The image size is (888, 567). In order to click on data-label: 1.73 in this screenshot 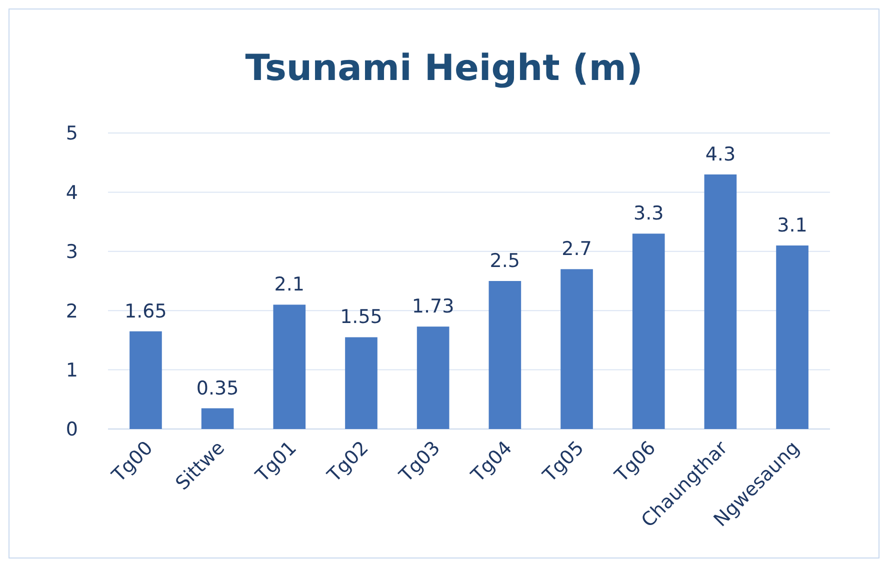, I will do `click(433, 307)`.